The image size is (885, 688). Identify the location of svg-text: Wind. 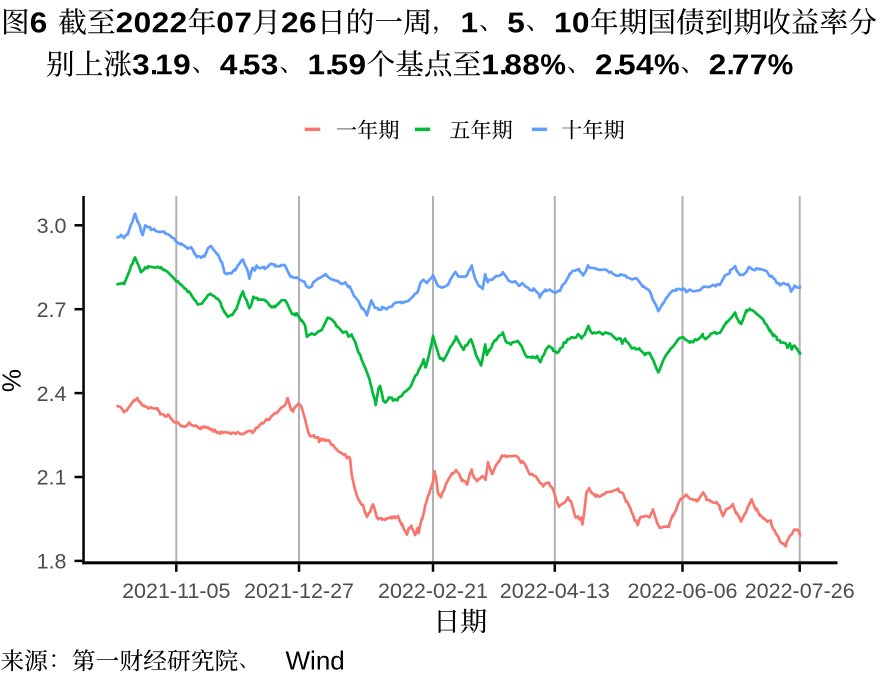
(315, 660).